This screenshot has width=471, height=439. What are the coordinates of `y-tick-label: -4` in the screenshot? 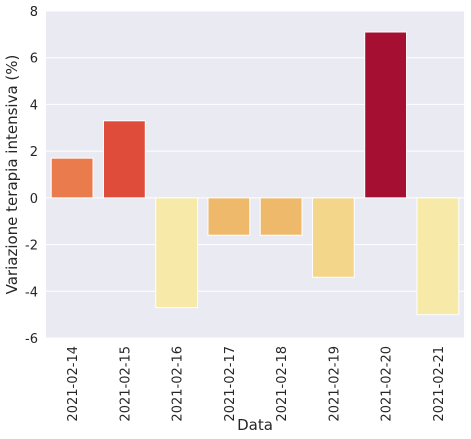 It's located at (31, 292).